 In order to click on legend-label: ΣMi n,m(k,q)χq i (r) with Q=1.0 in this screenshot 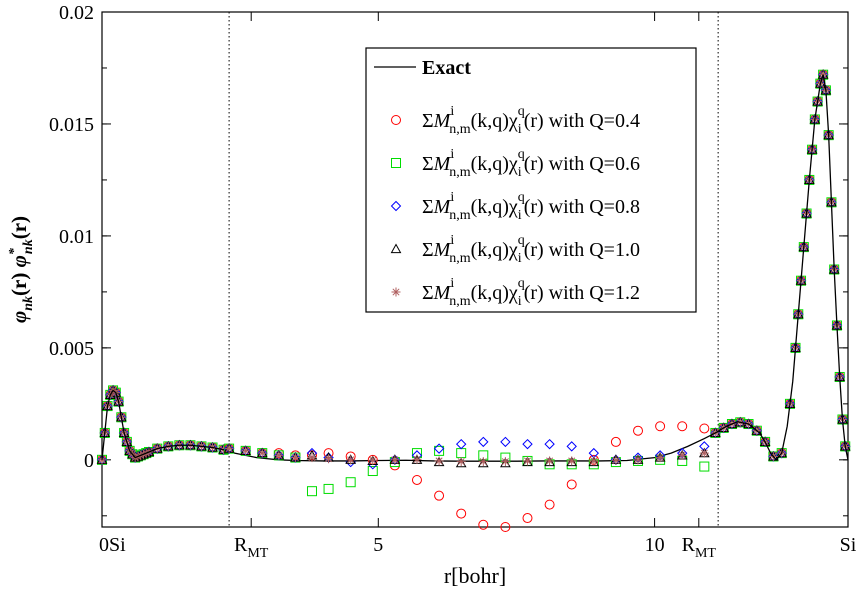, I will do `click(531, 249)`.